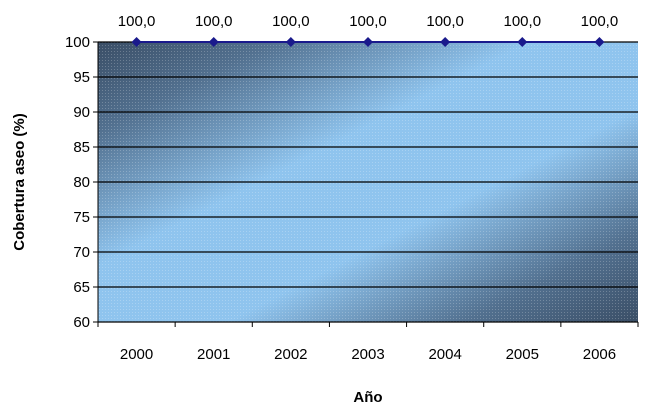 The image size is (646, 410). Describe the element at coordinates (290, 354) in the screenshot. I see `x-tick-label: 2002` at that location.